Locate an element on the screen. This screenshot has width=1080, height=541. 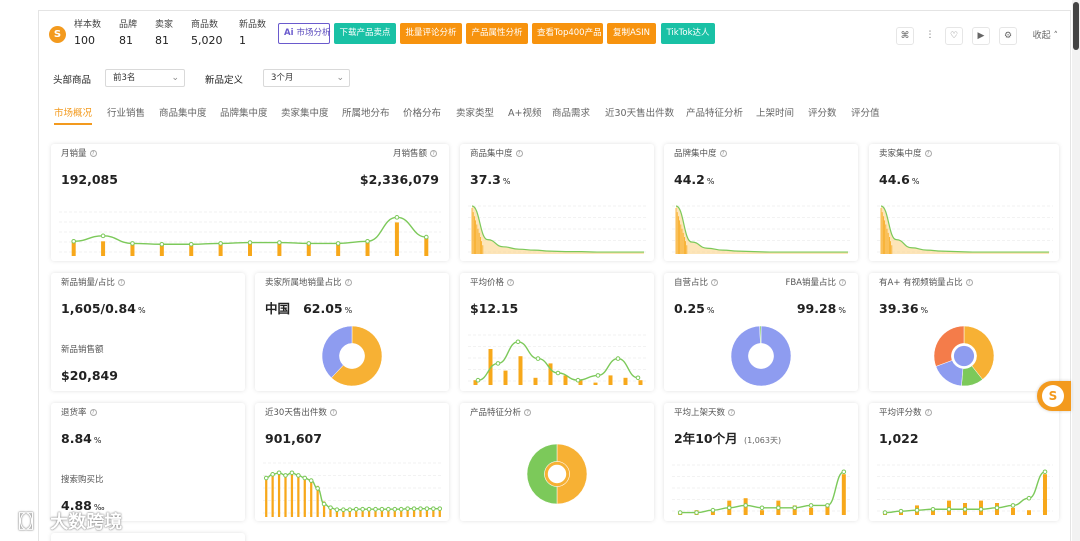
heart-icon: ♡ is located at coordinates (954, 36).